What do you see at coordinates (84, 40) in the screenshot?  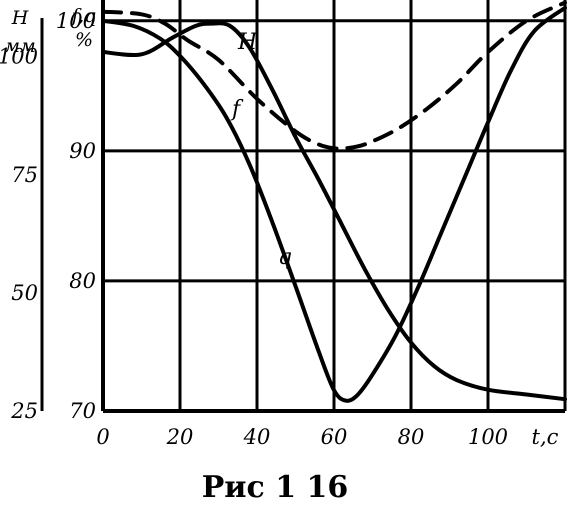 I see `right-axis-title-line-2: %` at bounding box center [84, 40].